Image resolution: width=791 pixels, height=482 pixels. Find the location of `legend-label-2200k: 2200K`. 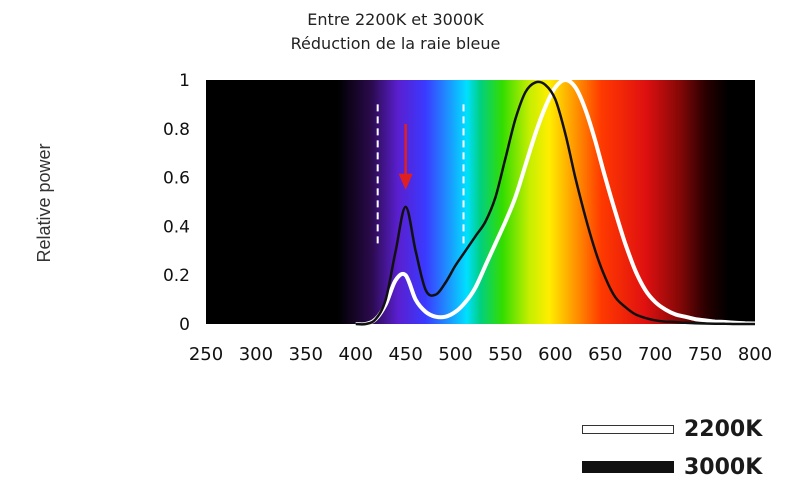

legend-label-2200k: 2200K is located at coordinates (723, 429).